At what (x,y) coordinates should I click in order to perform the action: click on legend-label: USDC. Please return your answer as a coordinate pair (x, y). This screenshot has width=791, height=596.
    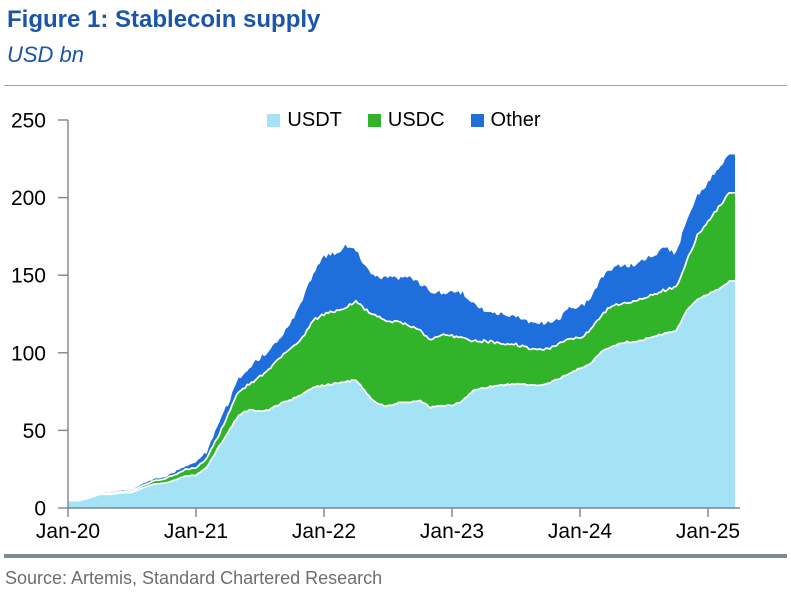
    Looking at the image, I should click on (416, 120).